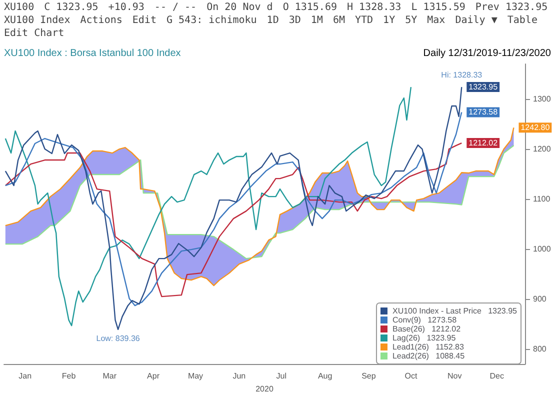 This screenshot has height=400, width=555. What do you see at coordinates (522, 20) in the screenshot?
I see `text: Table` at bounding box center [522, 20].